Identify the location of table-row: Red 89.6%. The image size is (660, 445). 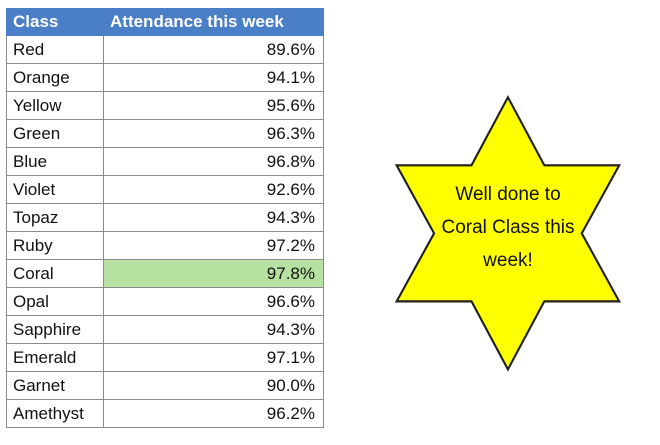
(165, 49).